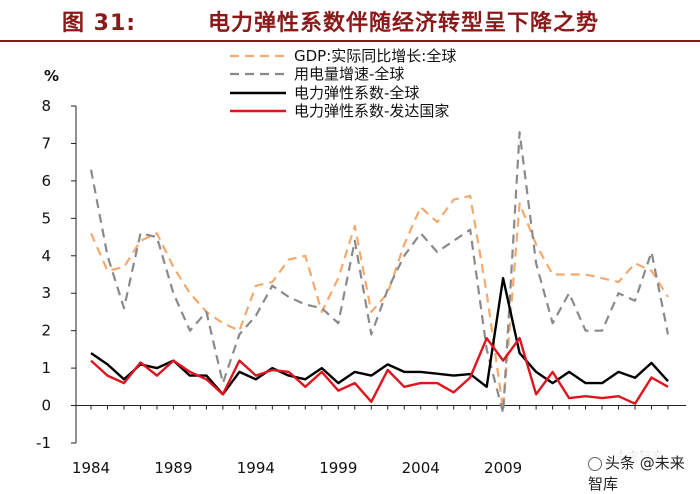 This screenshot has height=494, width=700. What do you see at coordinates (421, 468) in the screenshot?
I see `x-tick-label: 2004` at bounding box center [421, 468].